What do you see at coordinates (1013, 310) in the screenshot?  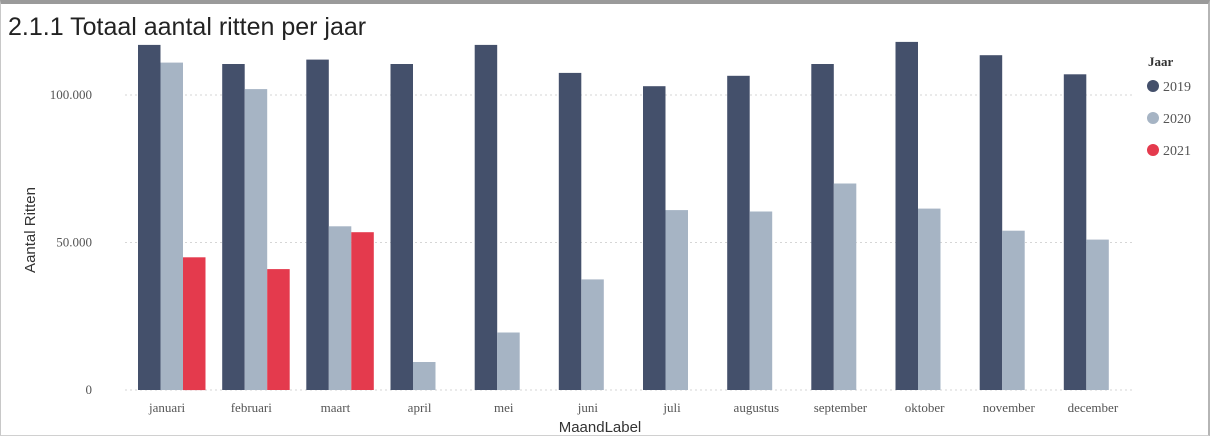 I see `bar-2020-november` at bounding box center [1013, 310].